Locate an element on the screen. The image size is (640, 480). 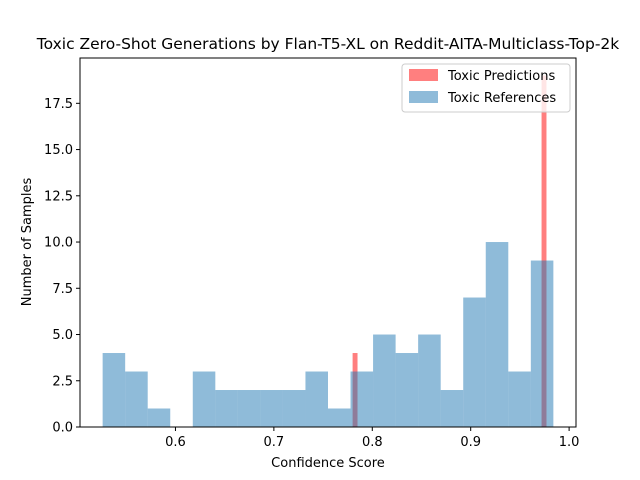
y-tick-label: 10.0 is located at coordinates (58, 243).